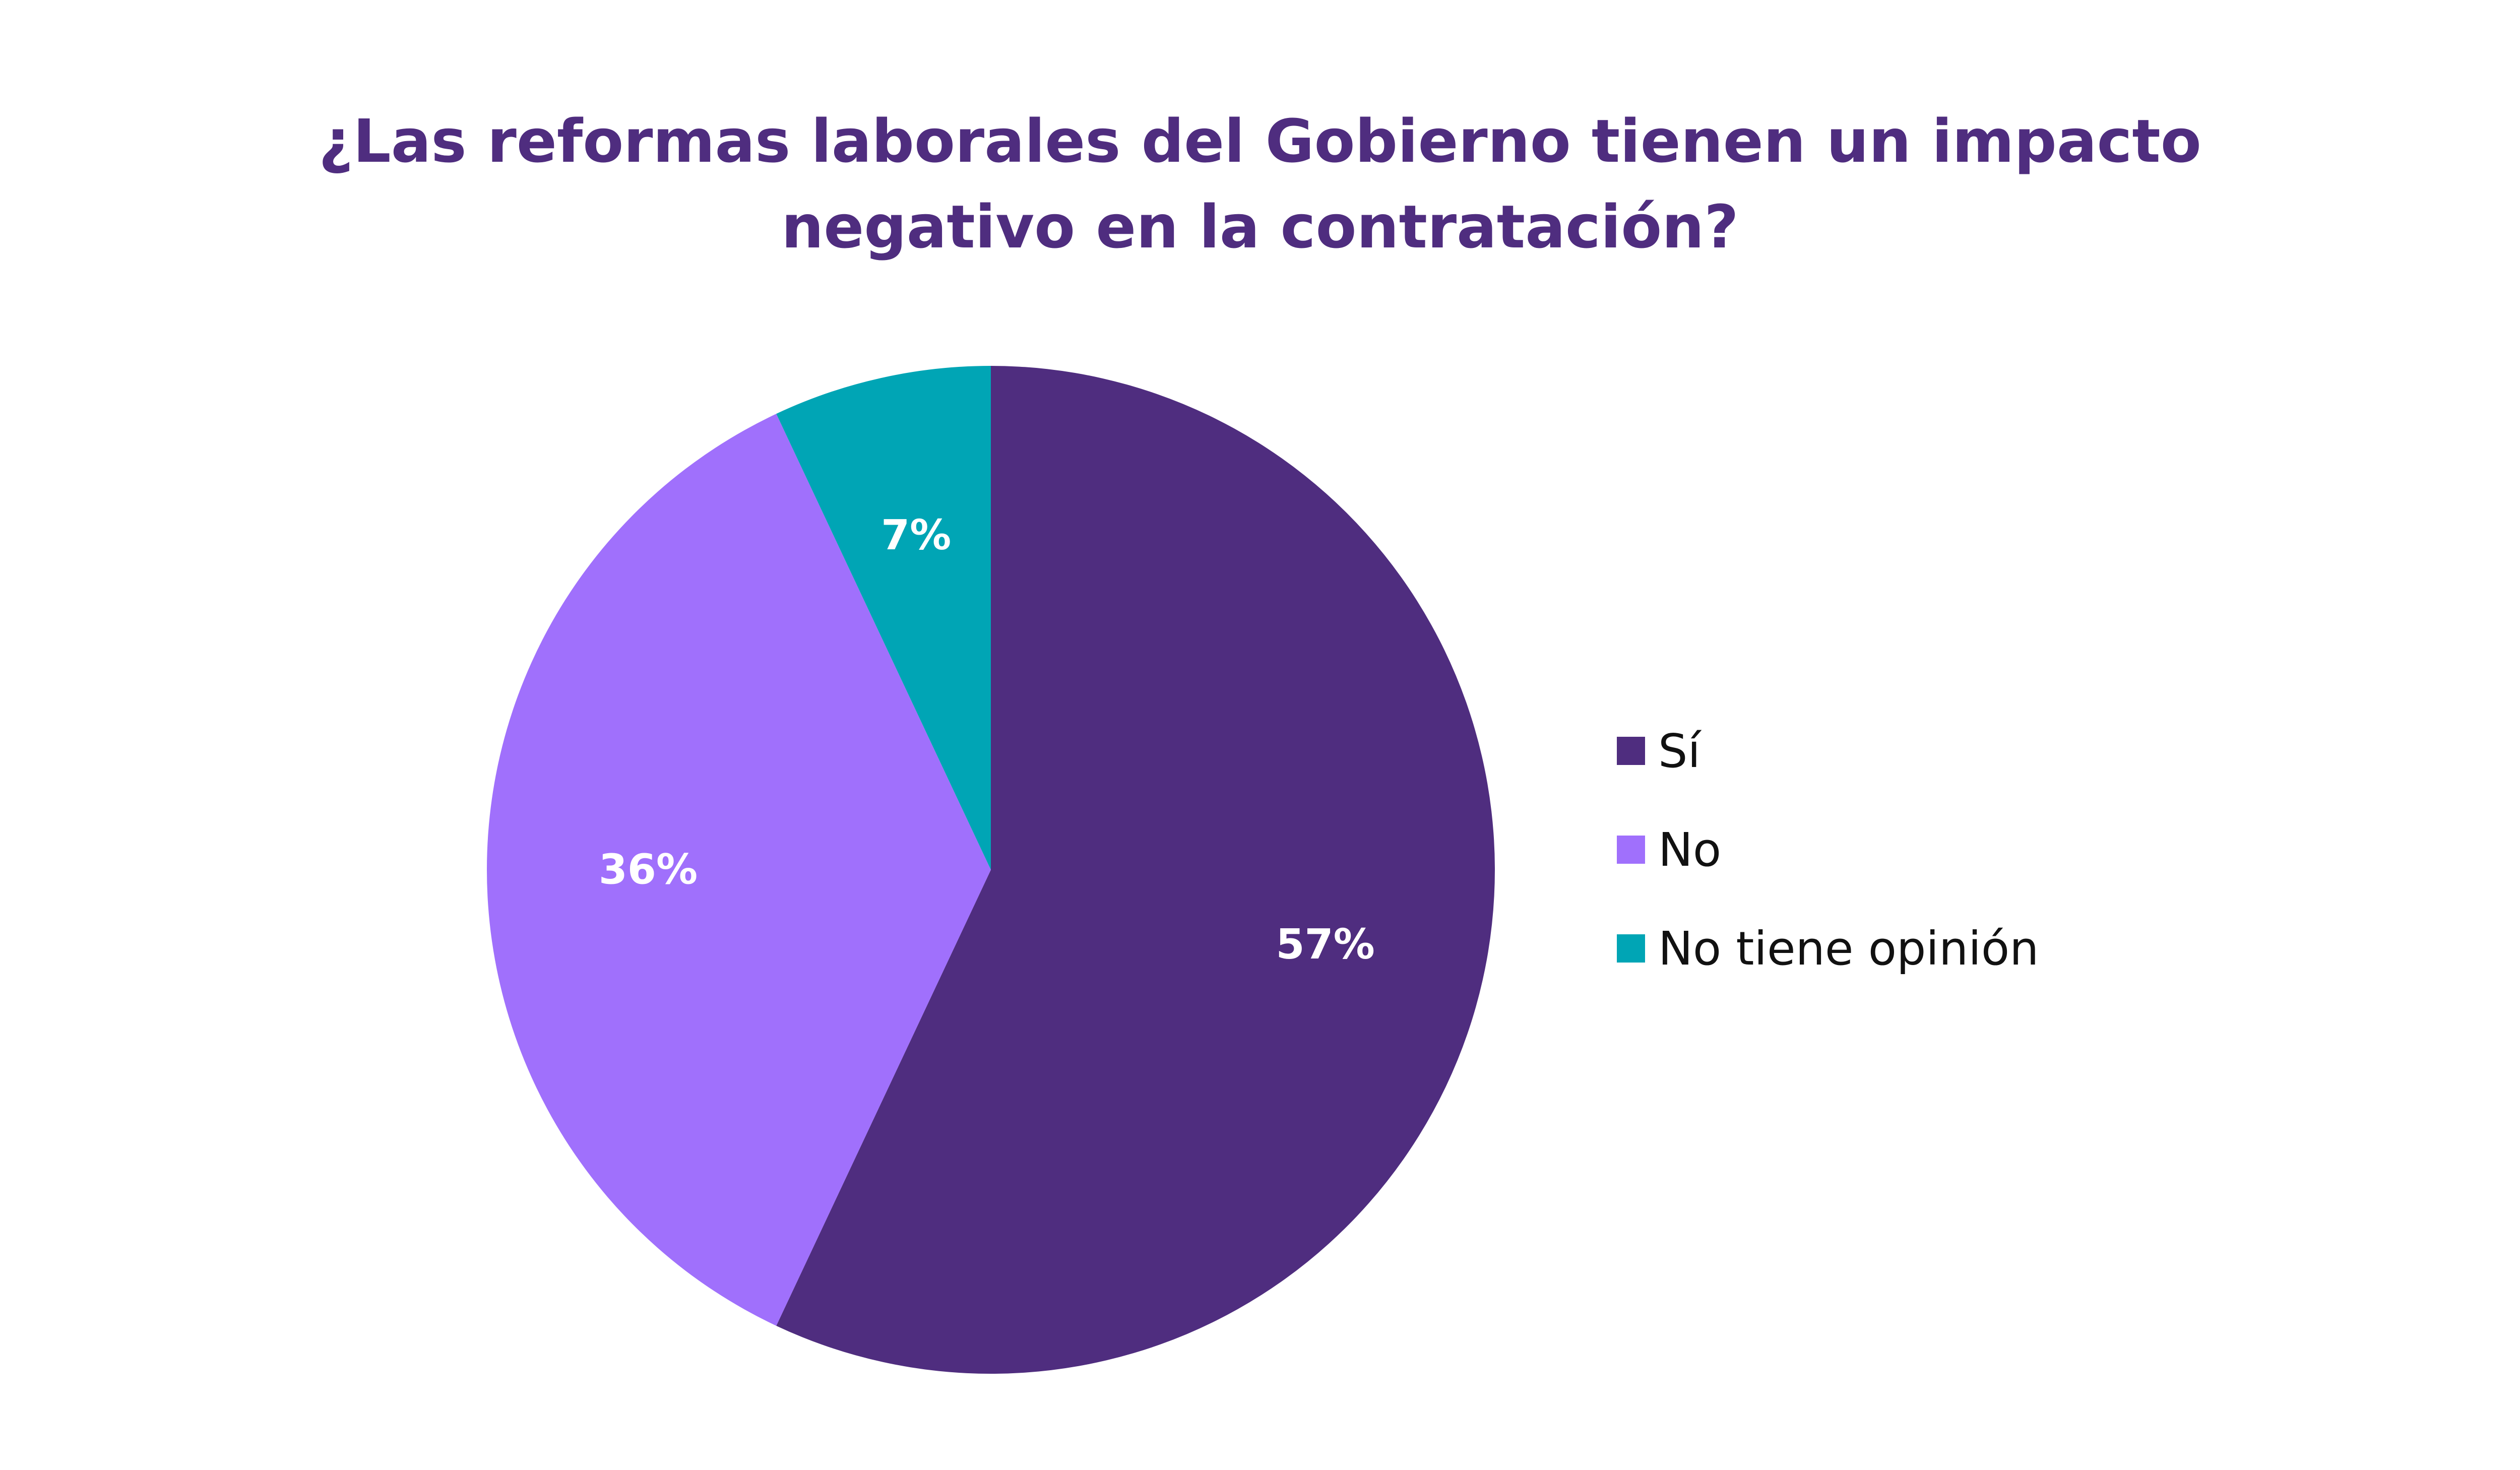 The image size is (2520, 1470). What do you see at coordinates (1325, 945) in the screenshot?
I see `pie-label-si: 57%` at bounding box center [1325, 945].